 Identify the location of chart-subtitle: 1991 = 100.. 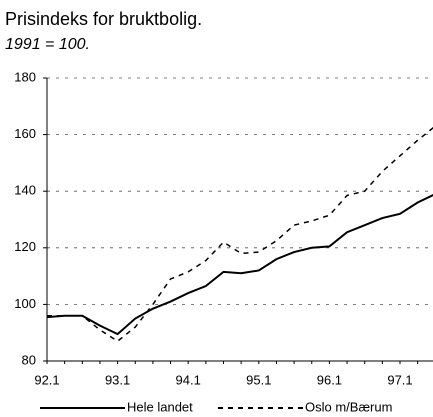
(47, 44).